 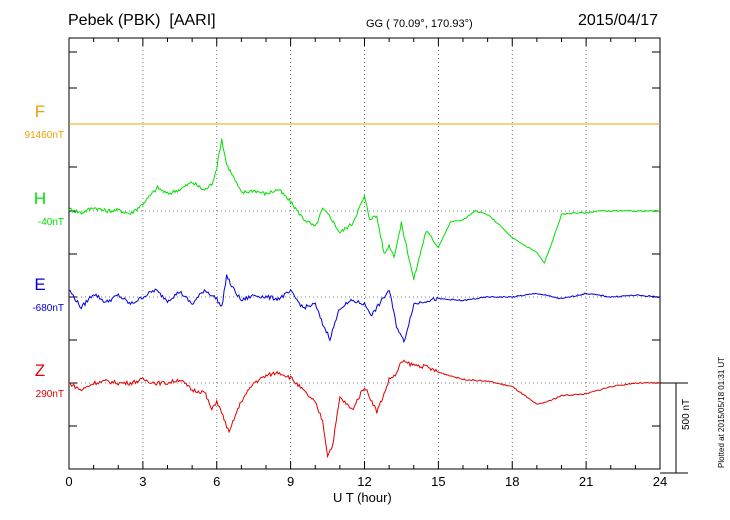 What do you see at coordinates (674, 428) in the screenshot?
I see `scale-bar` at bounding box center [674, 428].